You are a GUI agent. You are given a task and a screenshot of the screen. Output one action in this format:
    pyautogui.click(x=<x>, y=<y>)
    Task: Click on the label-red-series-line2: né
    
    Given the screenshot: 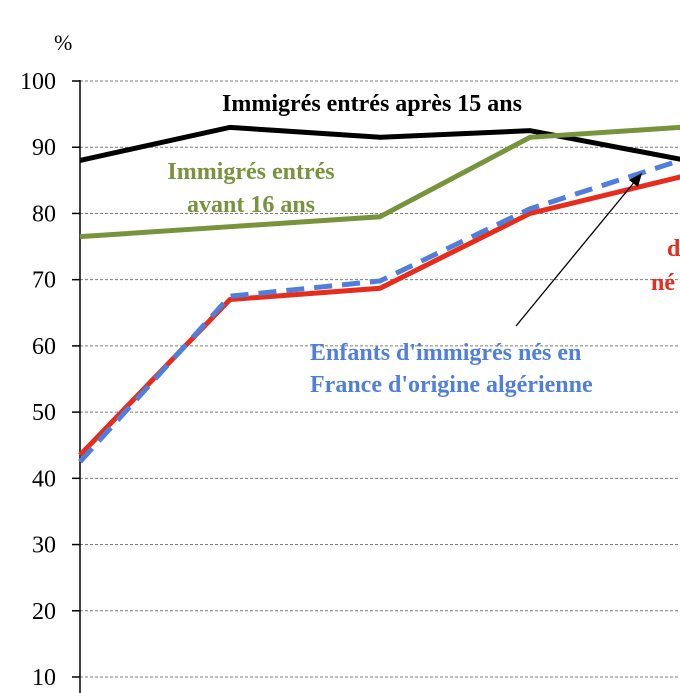 What is the action you would take?
    pyautogui.click(x=663, y=283)
    